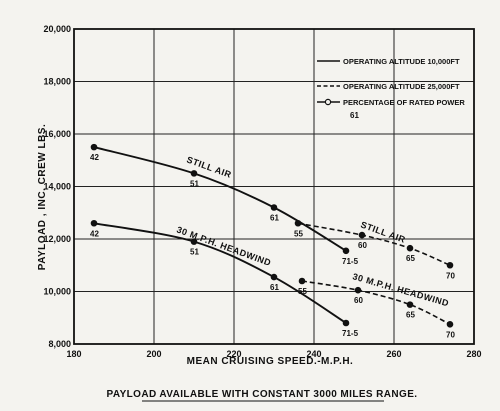 The image size is (500, 411). What do you see at coordinates (328, 102) in the screenshot?
I see `legend-marker` at bounding box center [328, 102].